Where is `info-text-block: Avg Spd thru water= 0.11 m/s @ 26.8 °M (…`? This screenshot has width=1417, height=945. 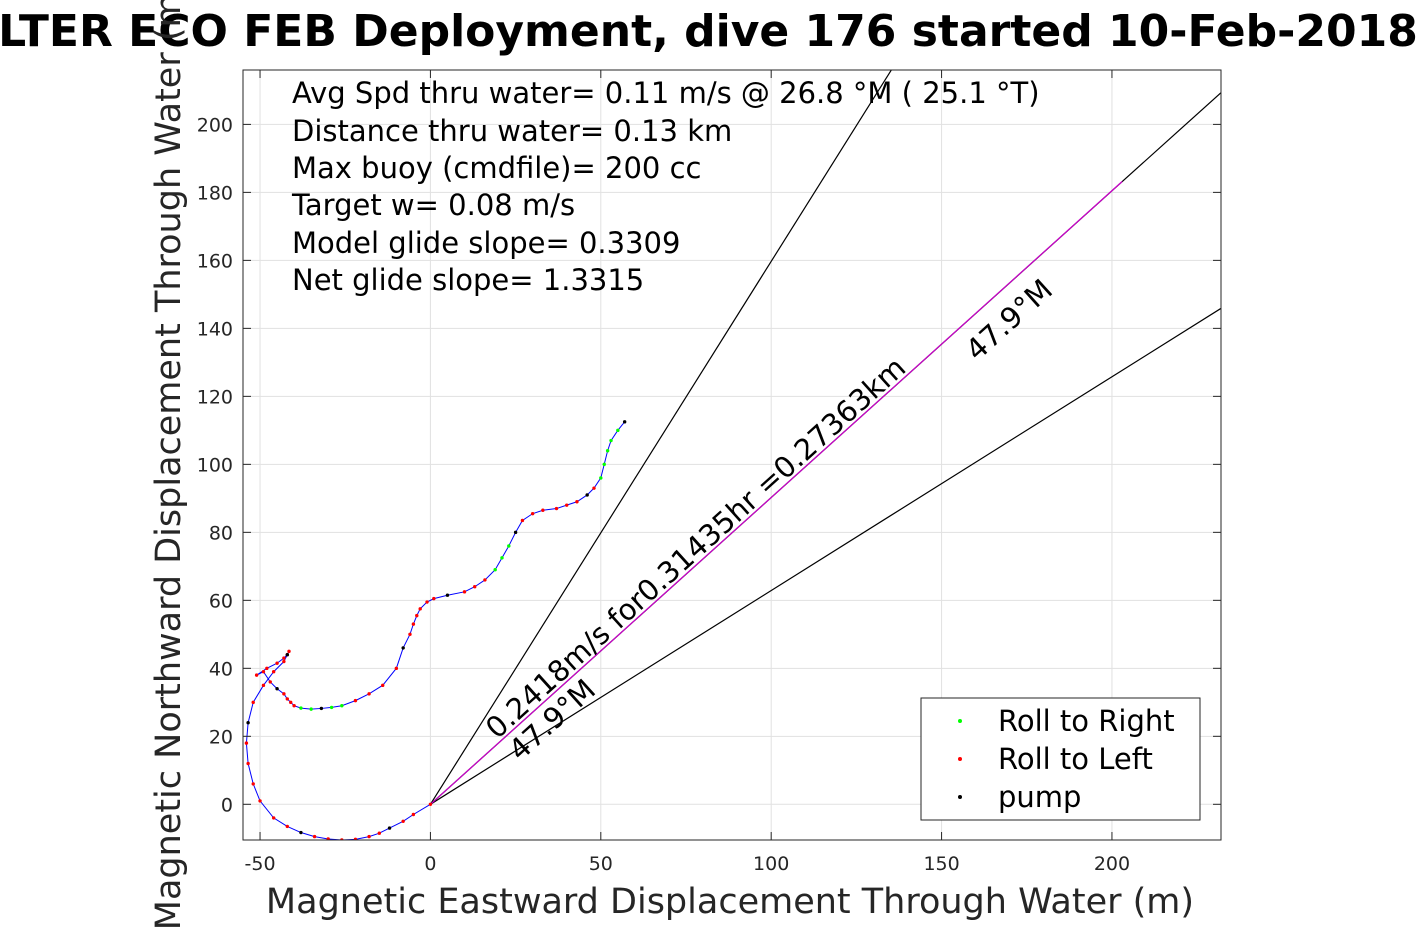
info-text-block: Avg Spd thru water= 0.11 m/s @ 26.8 °M (… is located at coordinates (665, 186).